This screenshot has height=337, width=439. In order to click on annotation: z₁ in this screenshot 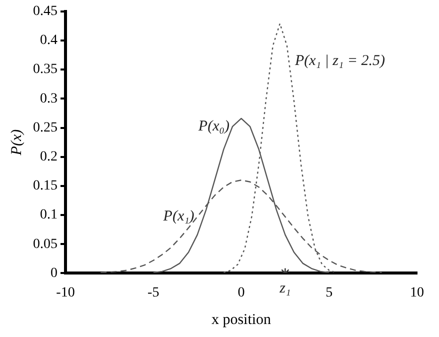, I will do `click(284, 288)`.